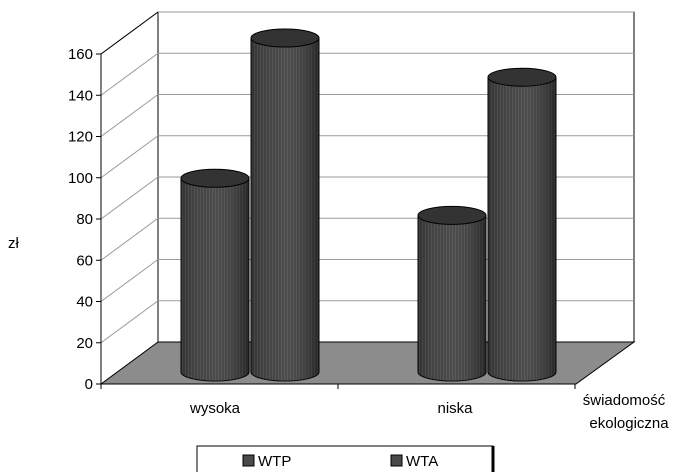 The width and height of the screenshot is (678, 472). What do you see at coordinates (422, 461) in the screenshot?
I see `legend-label-wta: WTA` at bounding box center [422, 461].